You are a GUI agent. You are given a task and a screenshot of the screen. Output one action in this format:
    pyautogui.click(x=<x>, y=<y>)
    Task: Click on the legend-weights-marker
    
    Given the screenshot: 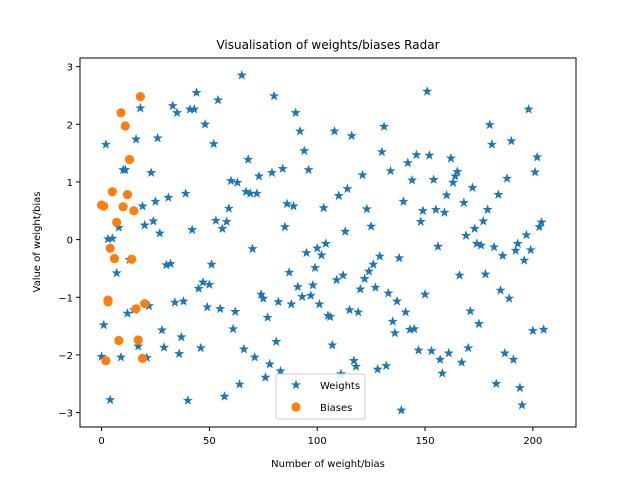 What is the action you would take?
    pyautogui.click(x=296, y=384)
    